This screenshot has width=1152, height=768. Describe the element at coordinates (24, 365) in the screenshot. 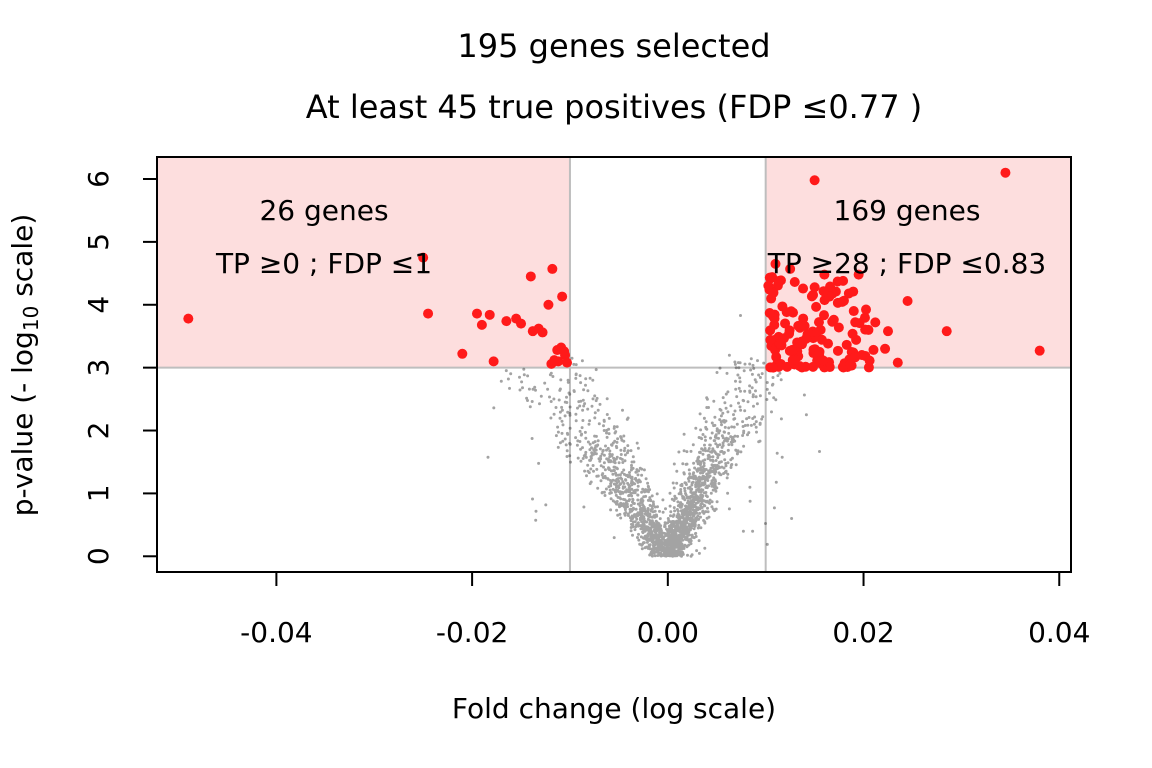

I see `y-axis-label: p-value (- log10 scale)` at that location.